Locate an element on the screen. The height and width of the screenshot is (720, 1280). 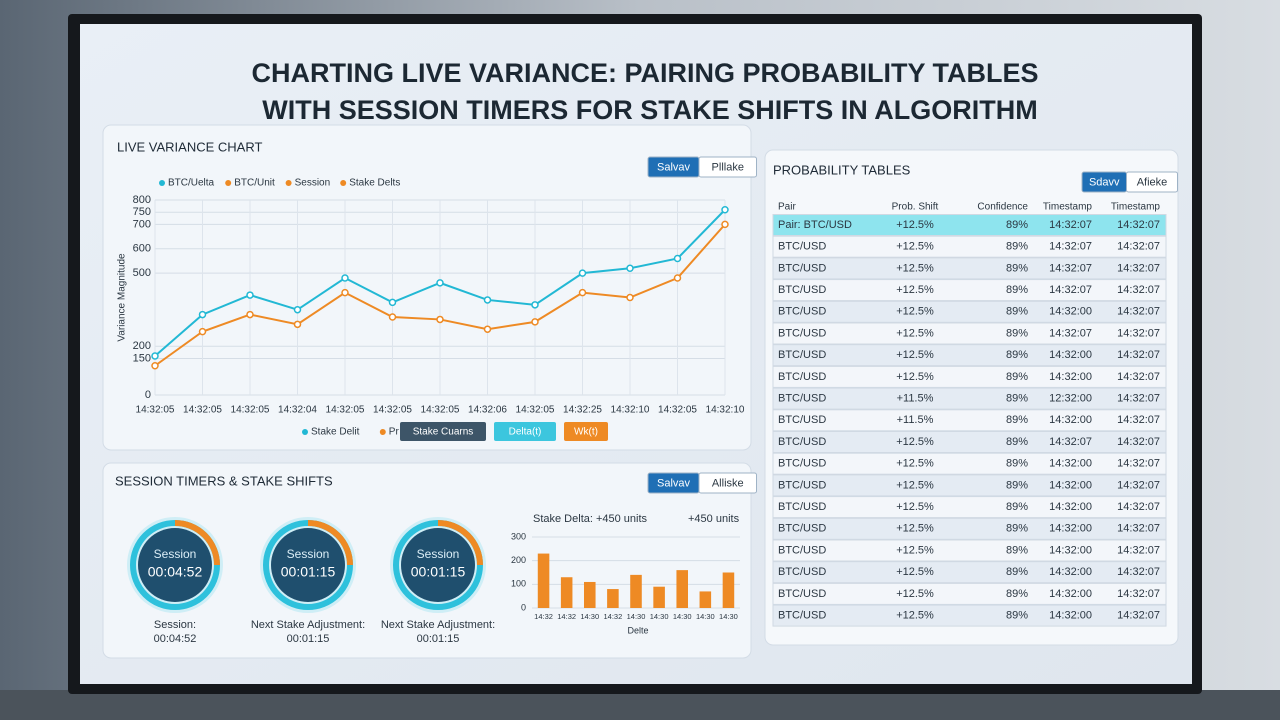
table-cell: +11.5% is located at coordinates (915, 399).